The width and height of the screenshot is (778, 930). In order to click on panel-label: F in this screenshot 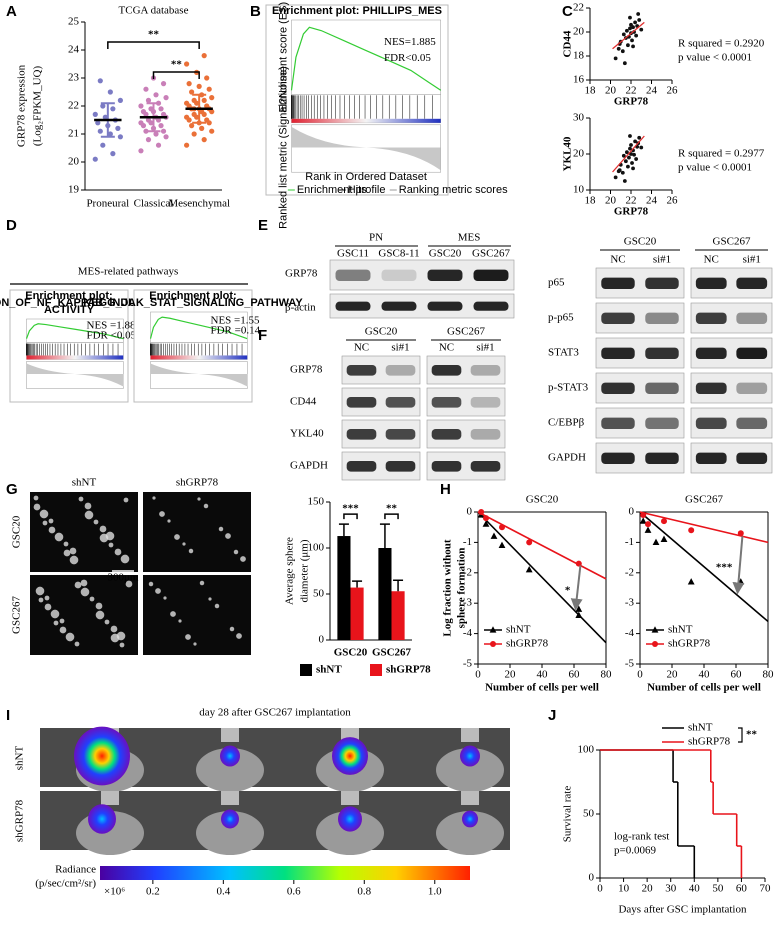, I will do `click(262, 335)`.